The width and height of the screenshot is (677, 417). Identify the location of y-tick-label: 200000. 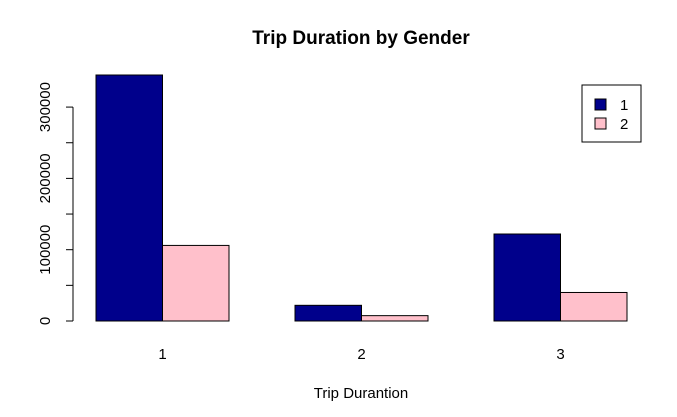
(45, 178).